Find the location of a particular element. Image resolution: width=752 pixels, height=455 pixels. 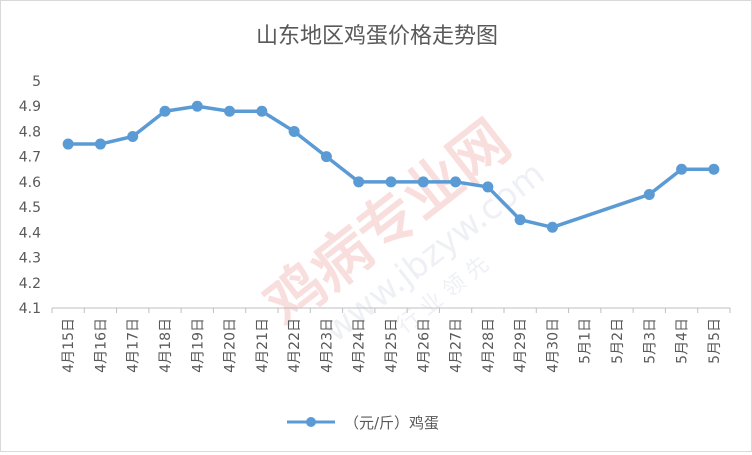

legend-series-label: （元/斤）鸡蛋 is located at coordinates (391, 423).